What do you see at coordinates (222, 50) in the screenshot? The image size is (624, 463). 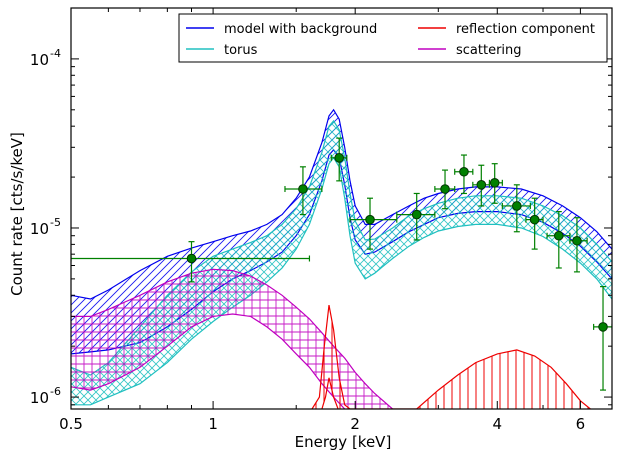 I see `legend-entry-torus: torus` at bounding box center [222, 50].